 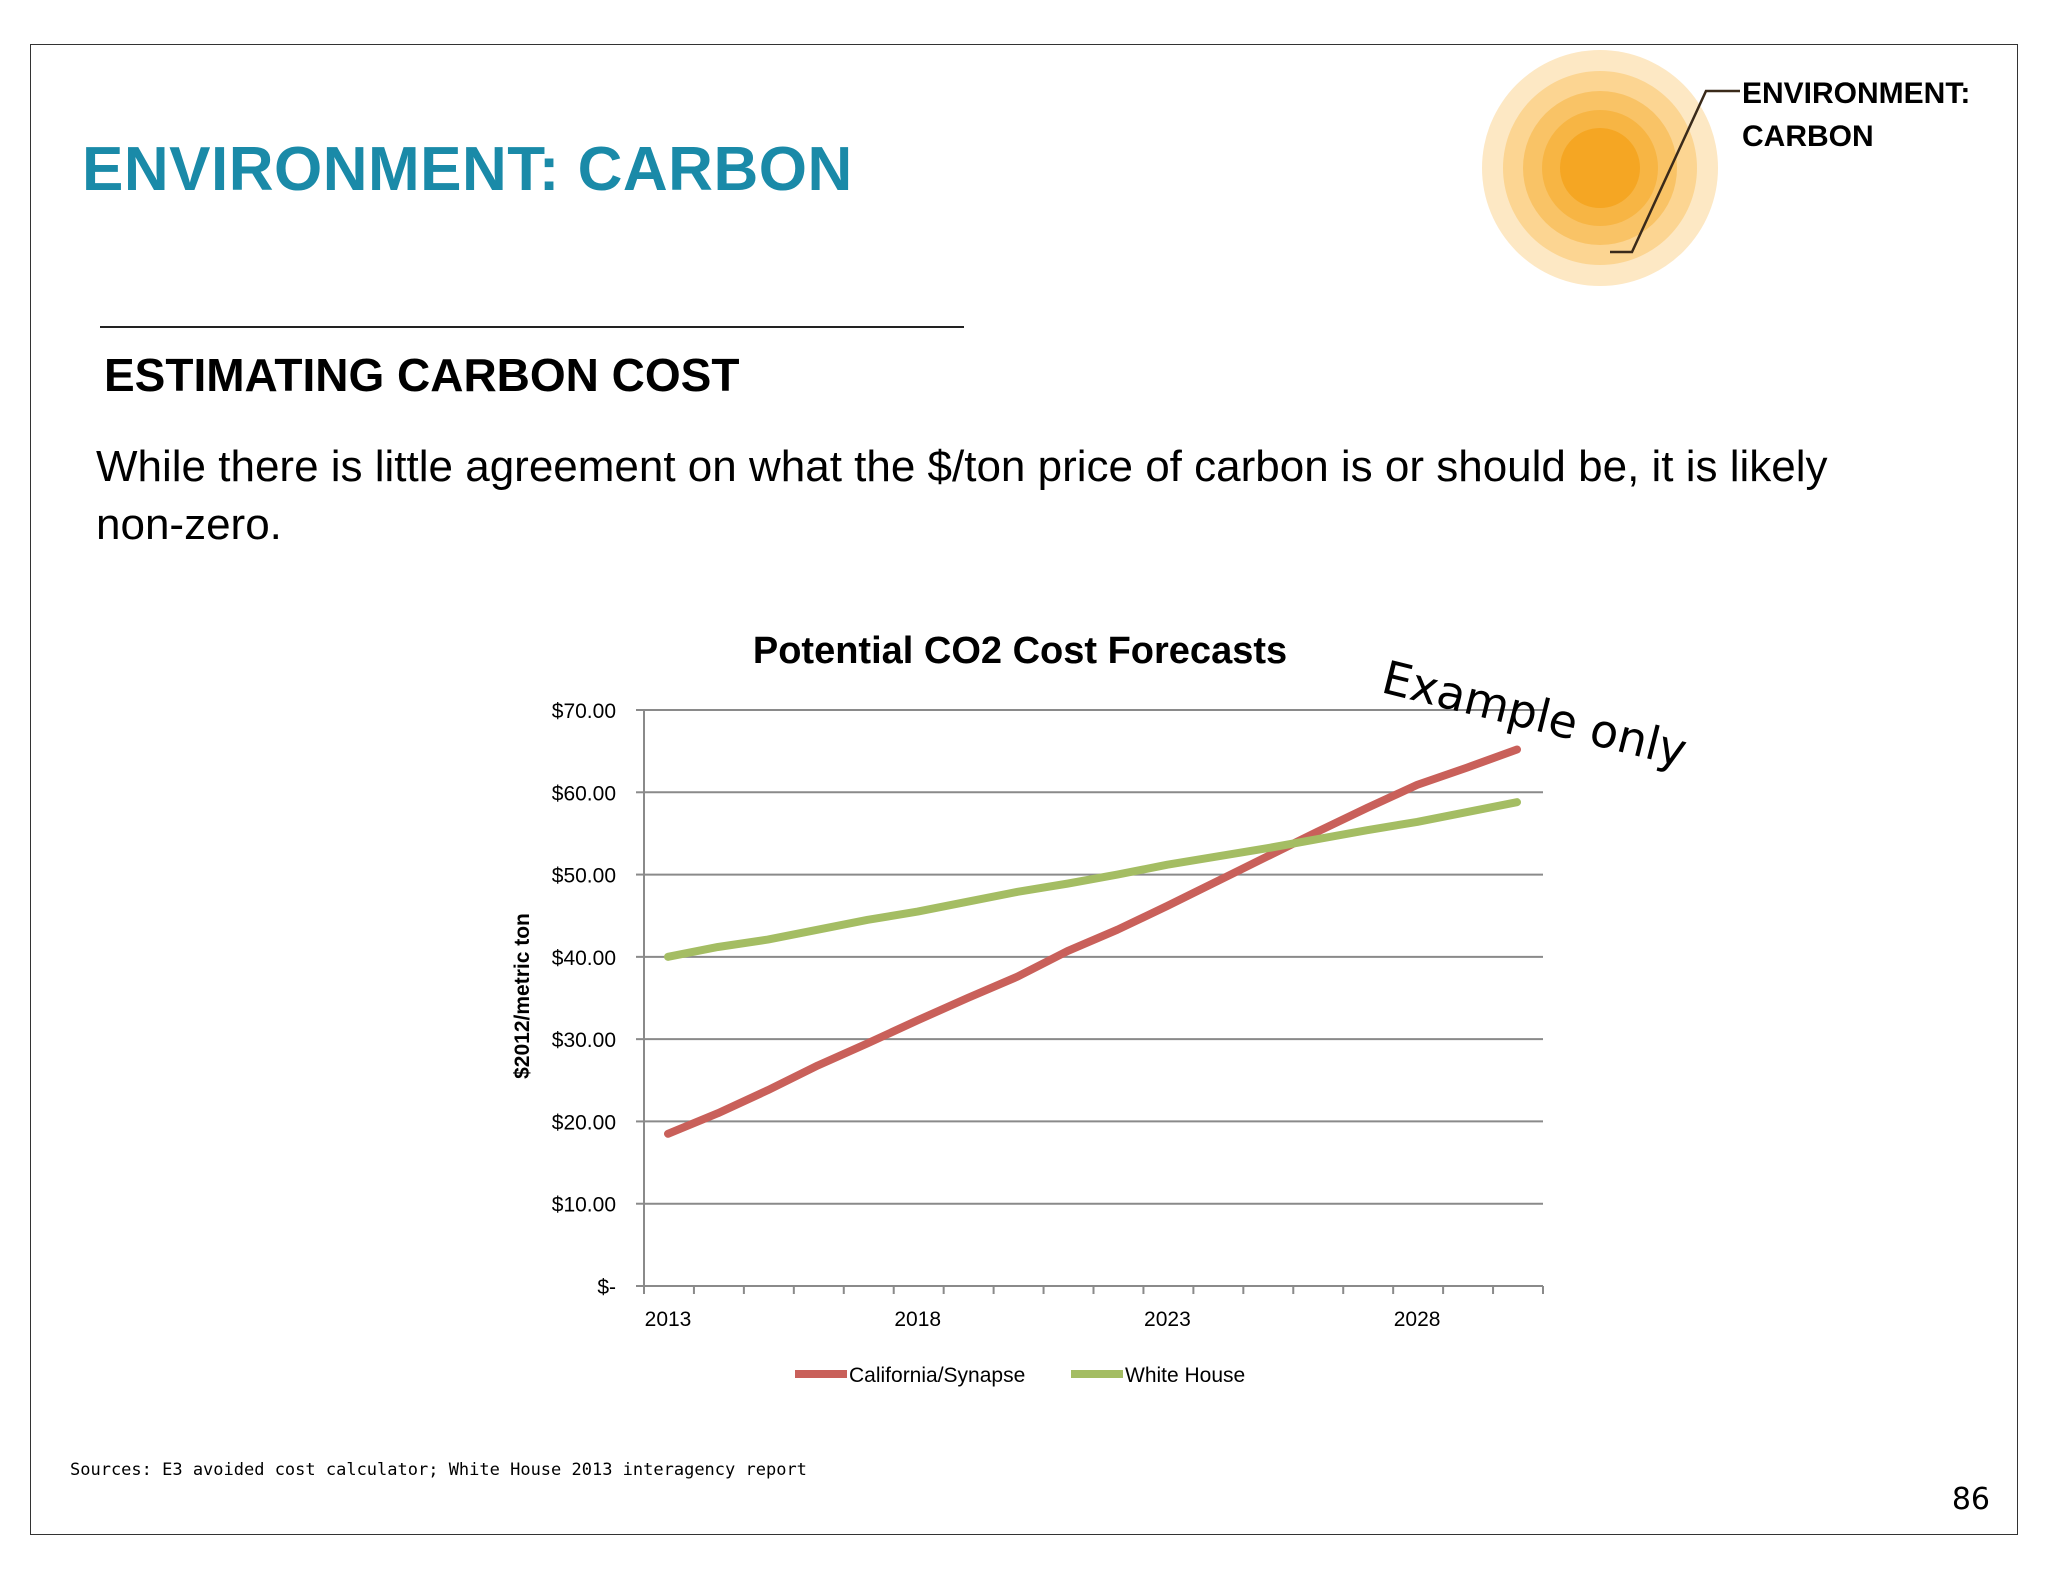 What do you see at coordinates (584, 1122) in the screenshot?
I see `y-tick-label: $20.00` at bounding box center [584, 1122].